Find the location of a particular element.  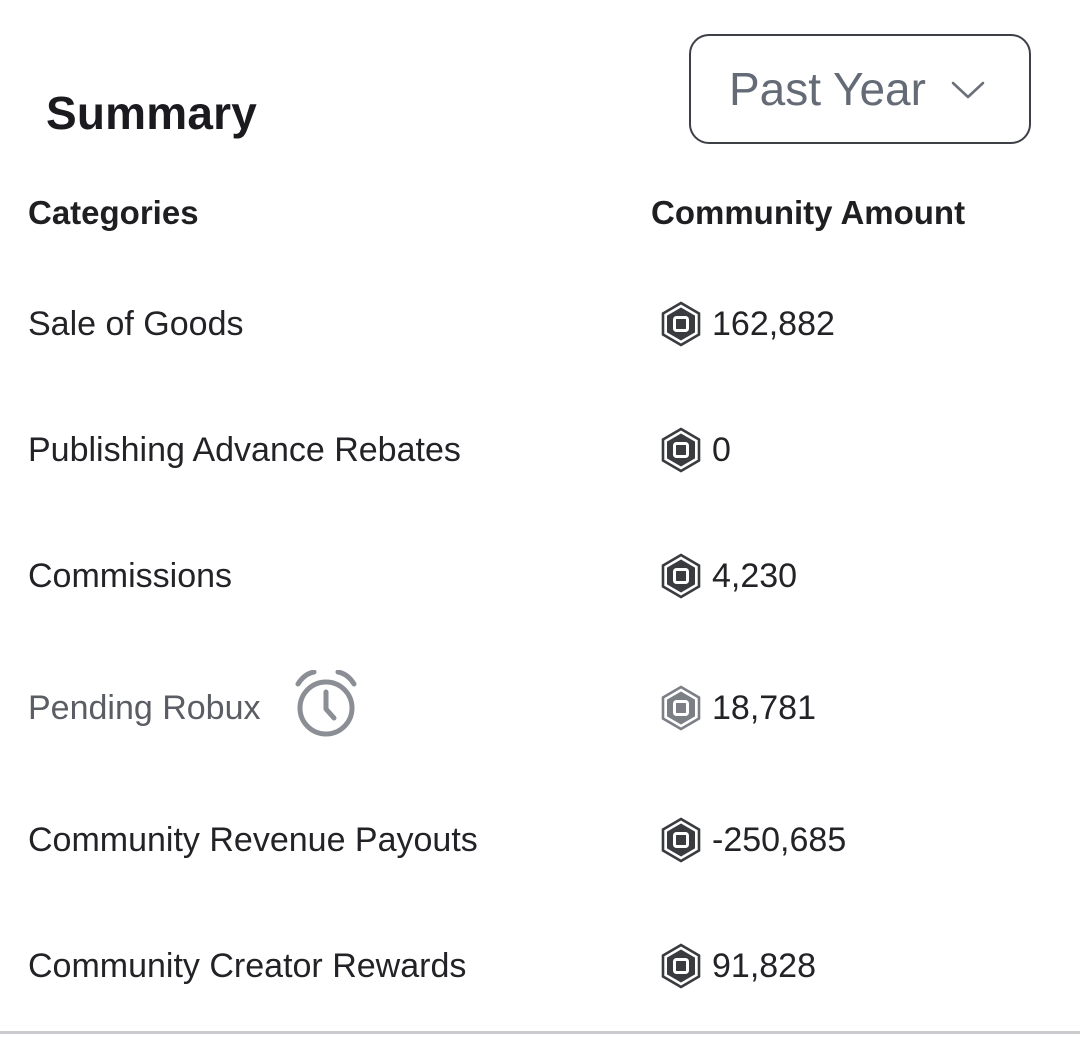

table-row: Sale of Goods 162,882 is located at coordinates (540, 324).